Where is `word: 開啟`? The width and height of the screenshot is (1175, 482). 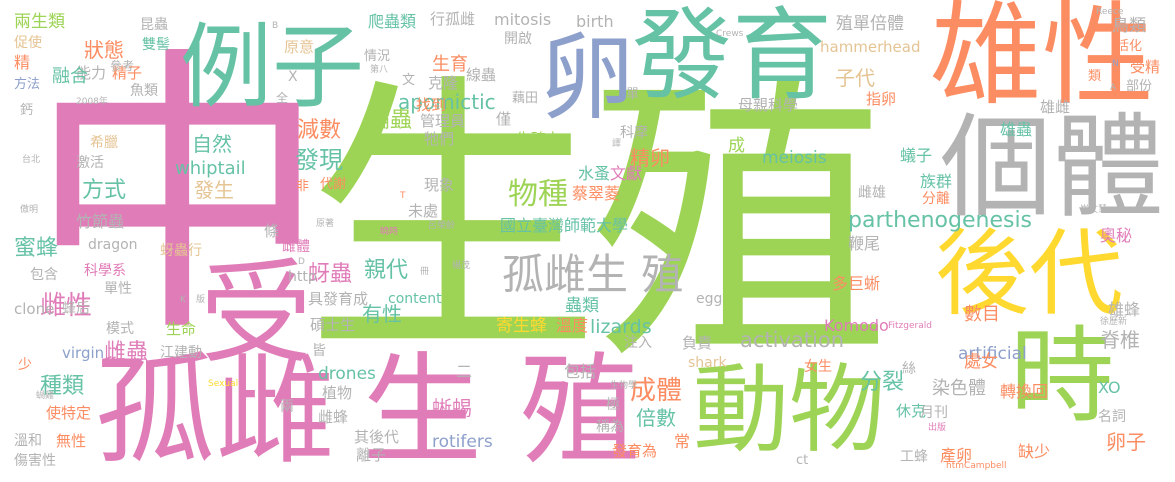
word: 開啟 is located at coordinates (518, 39).